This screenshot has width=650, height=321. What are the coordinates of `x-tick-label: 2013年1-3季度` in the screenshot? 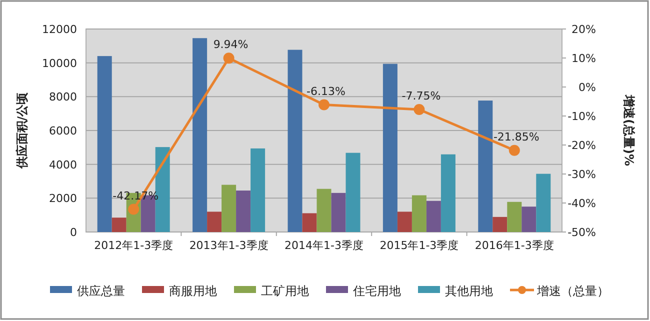 It's located at (228, 245).